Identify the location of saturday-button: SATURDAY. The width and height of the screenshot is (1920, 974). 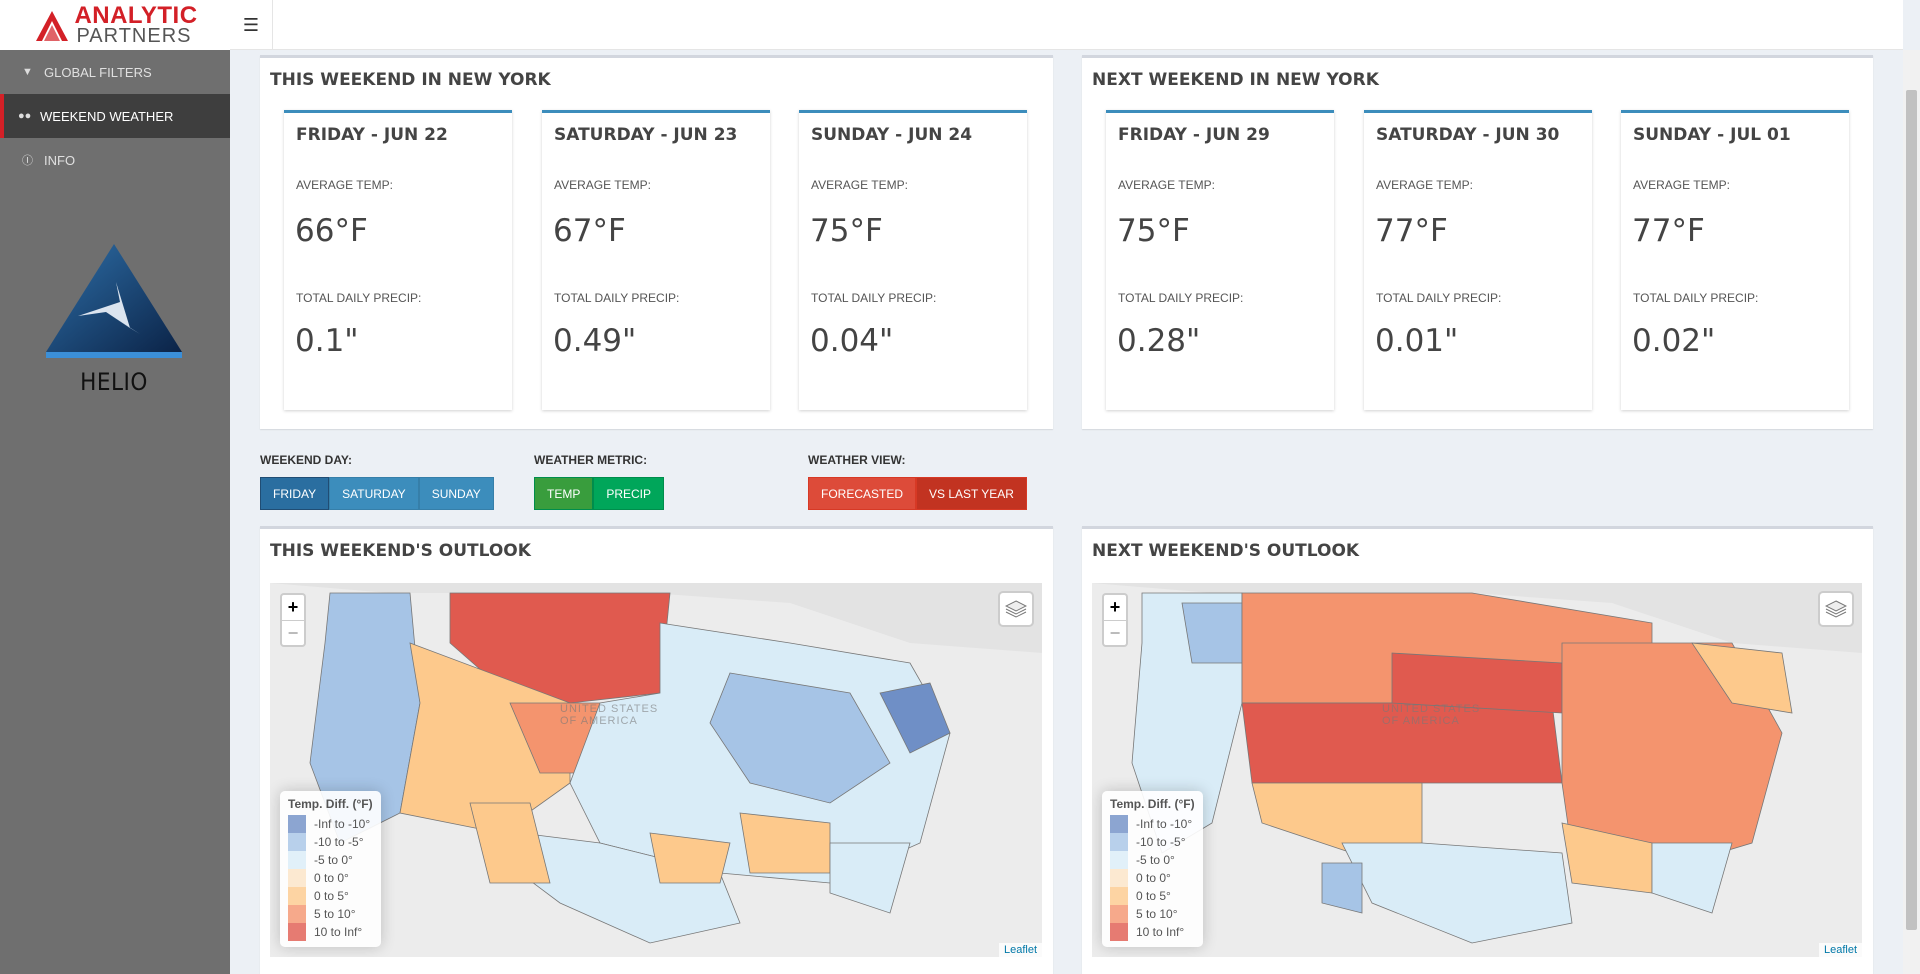
(374, 493).